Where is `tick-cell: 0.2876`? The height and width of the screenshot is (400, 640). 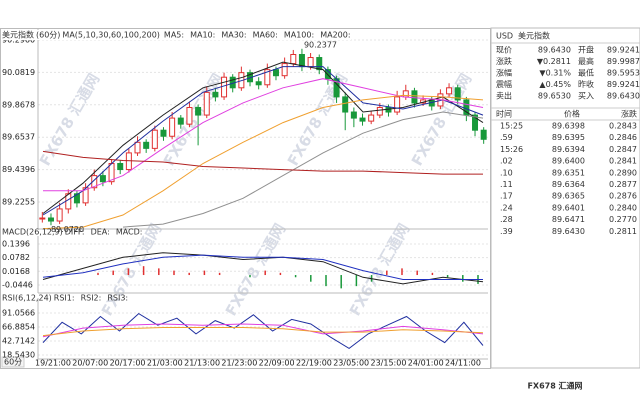 tick-cell: 0.2876 is located at coordinates (623, 196).